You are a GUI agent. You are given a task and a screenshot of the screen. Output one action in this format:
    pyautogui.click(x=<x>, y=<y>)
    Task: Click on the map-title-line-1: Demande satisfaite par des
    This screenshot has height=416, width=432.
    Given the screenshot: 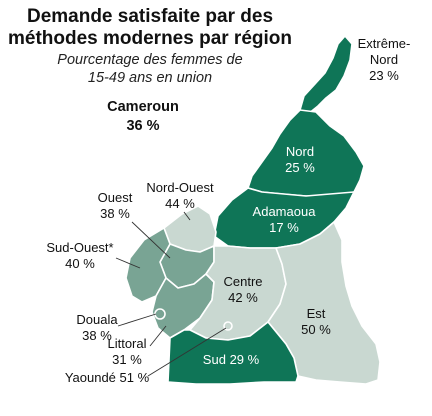 What is the action you would take?
    pyautogui.click(x=150, y=17)
    